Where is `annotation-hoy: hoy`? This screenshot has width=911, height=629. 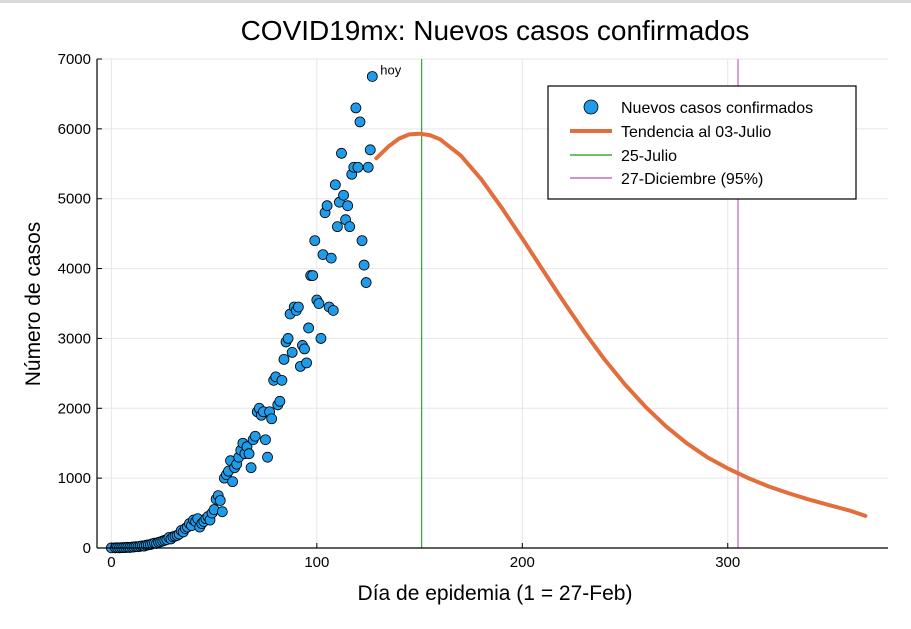
annotation-hoy: hoy is located at coordinates (390, 69).